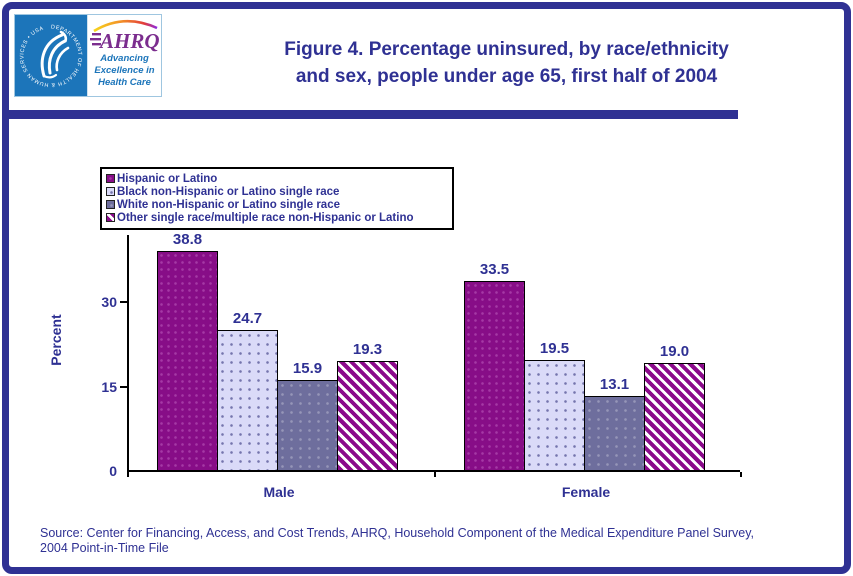 The image size is (853, 576). Describe the element at coordinates (367, 405) in the screenshot. I see `bar-male-other-single: 19.3` at that location.